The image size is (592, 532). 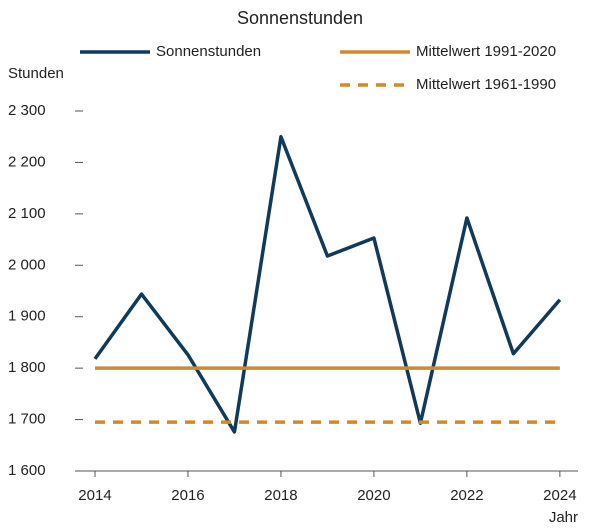 What do you see at coordinates (208, 51) in the screenshot?
I see `legend-label: Sonnenstunden` at bounding box center [208, 51].